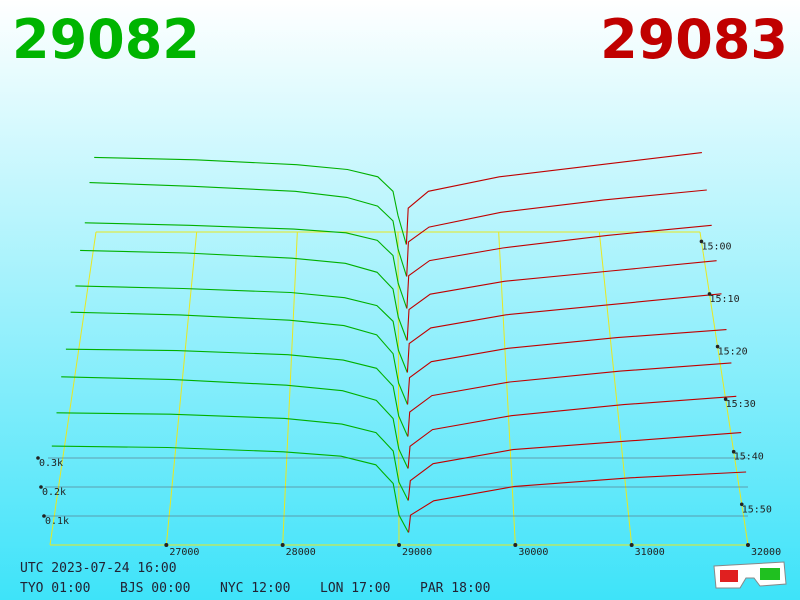 The height and width of the screenshot is (600, 800). What do you see at coordinates (733, 352) in the screenshot?
I see `time-label: 15:20` at bounding box center [733, 352].